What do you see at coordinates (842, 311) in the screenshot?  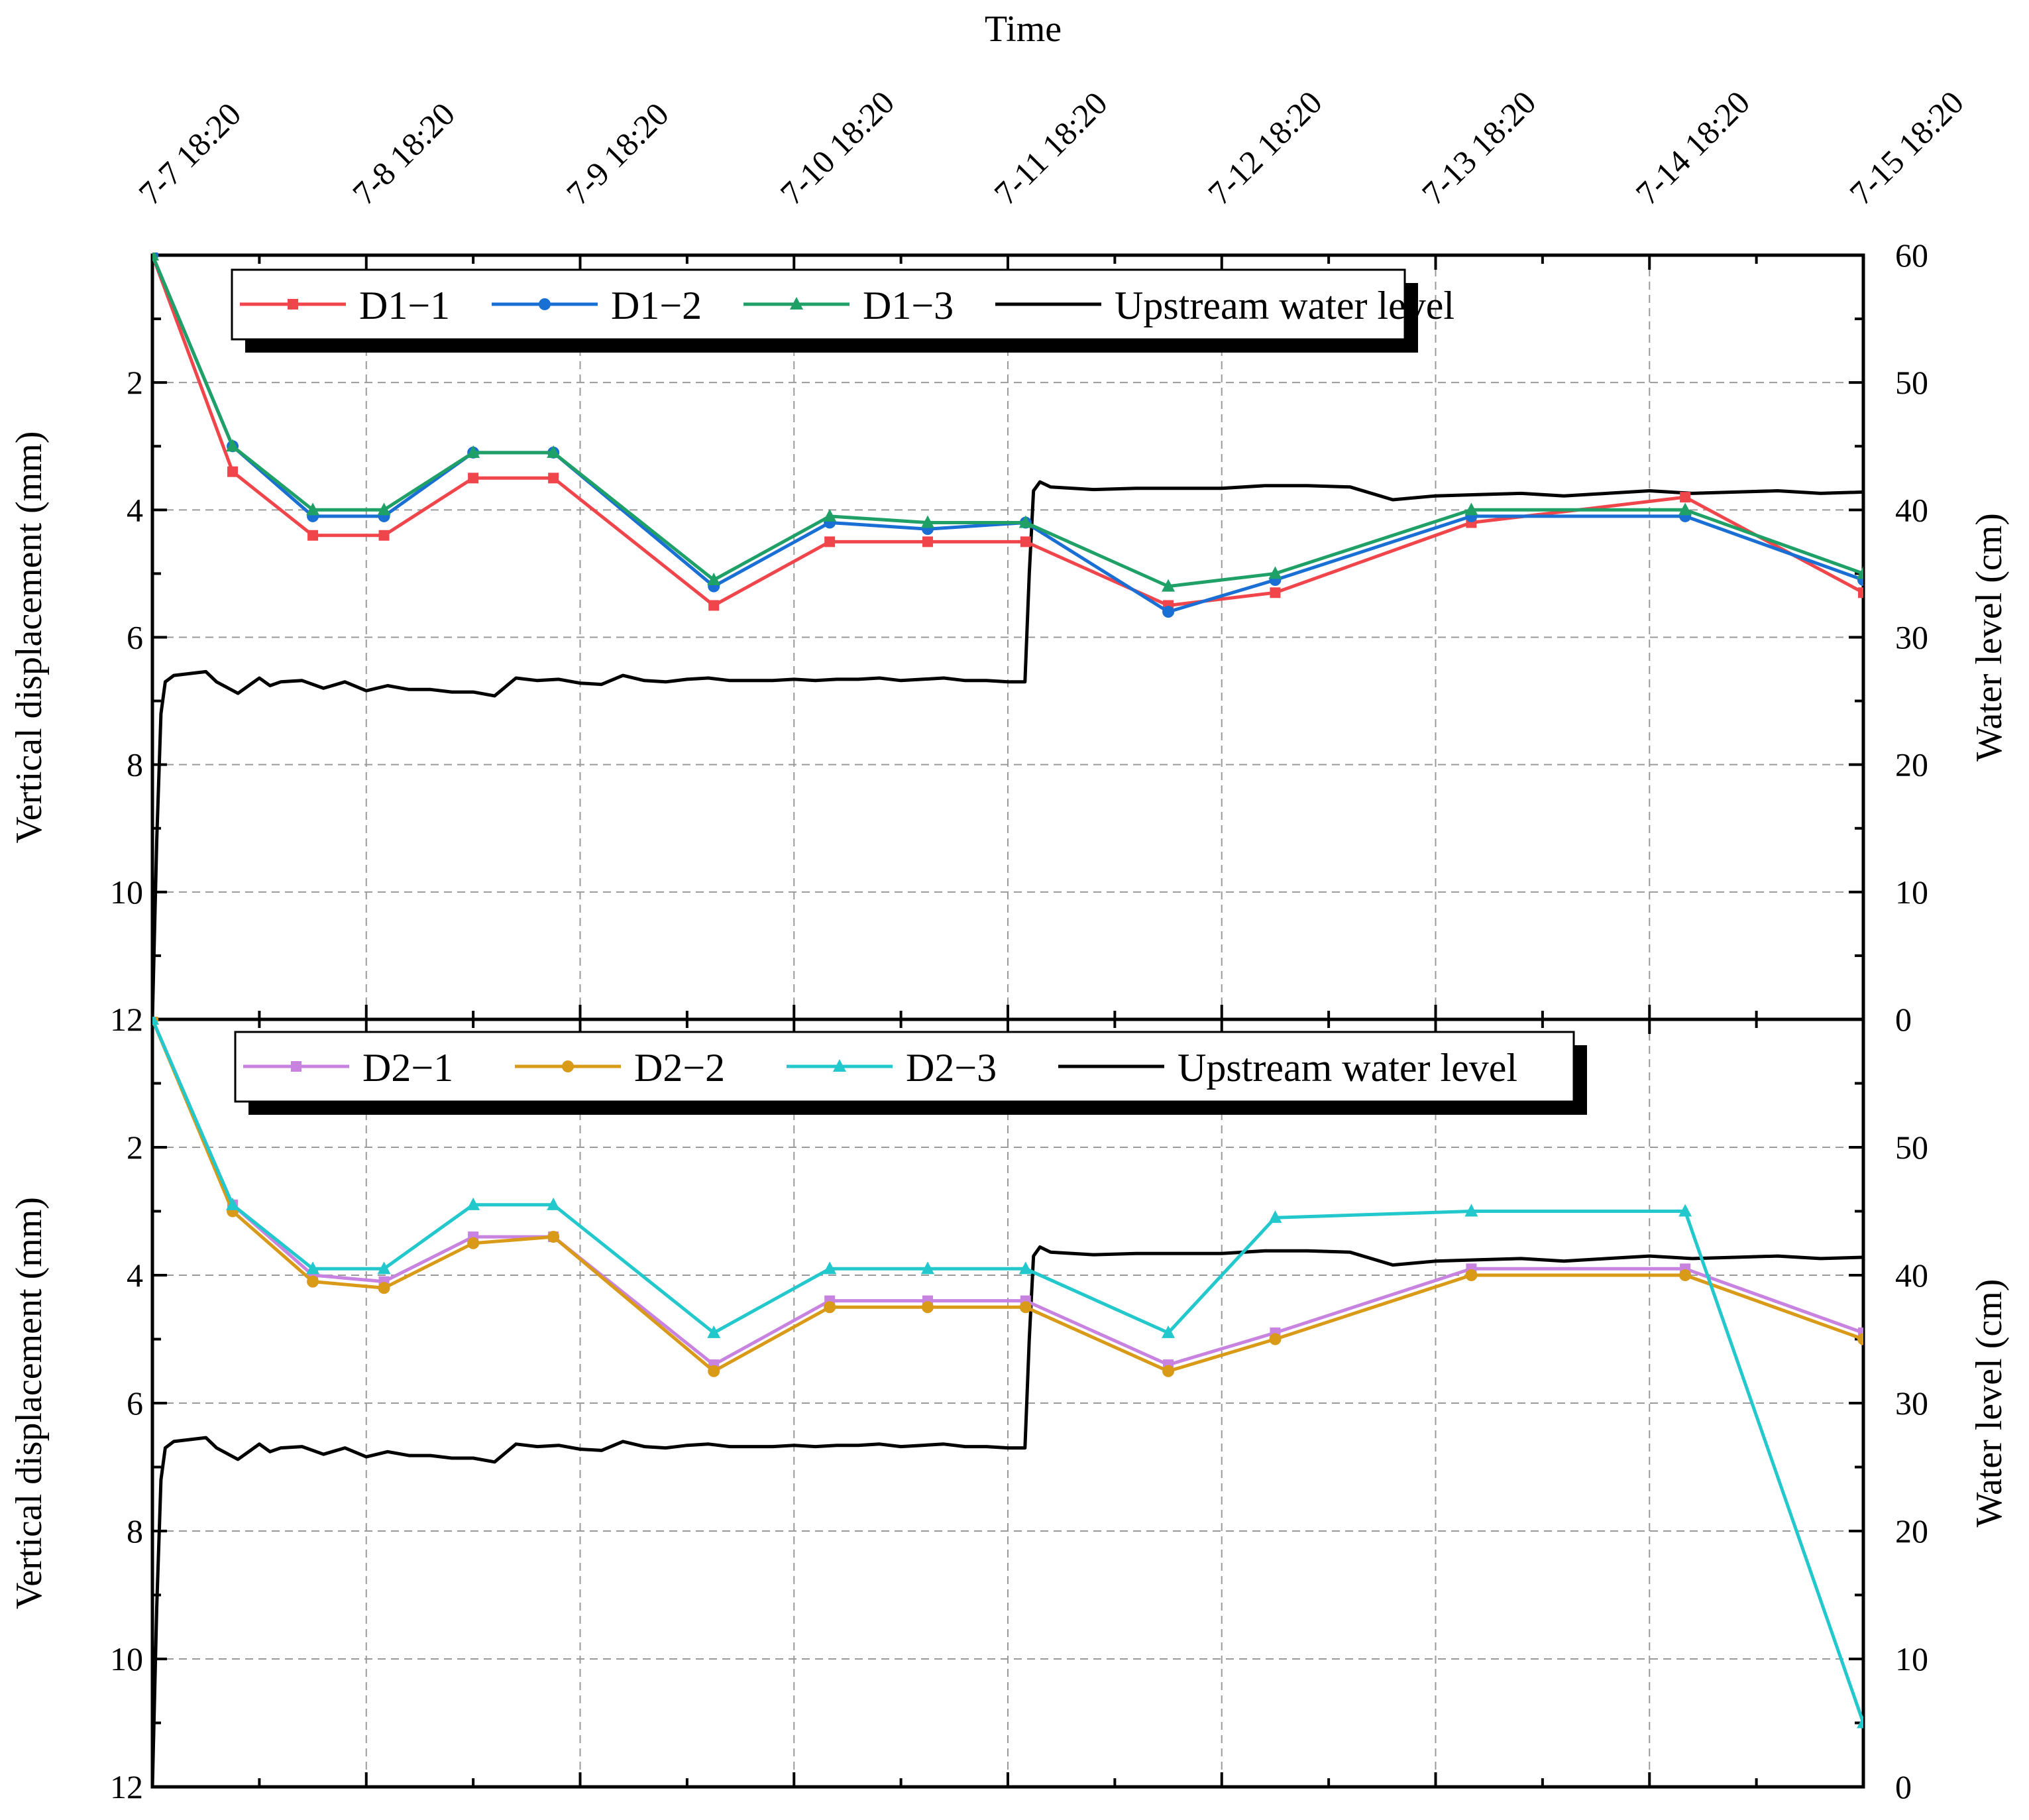 I see `legend: D1−1 D1−2 D1−3 Upstream water level` at bounding box center [842, 311].